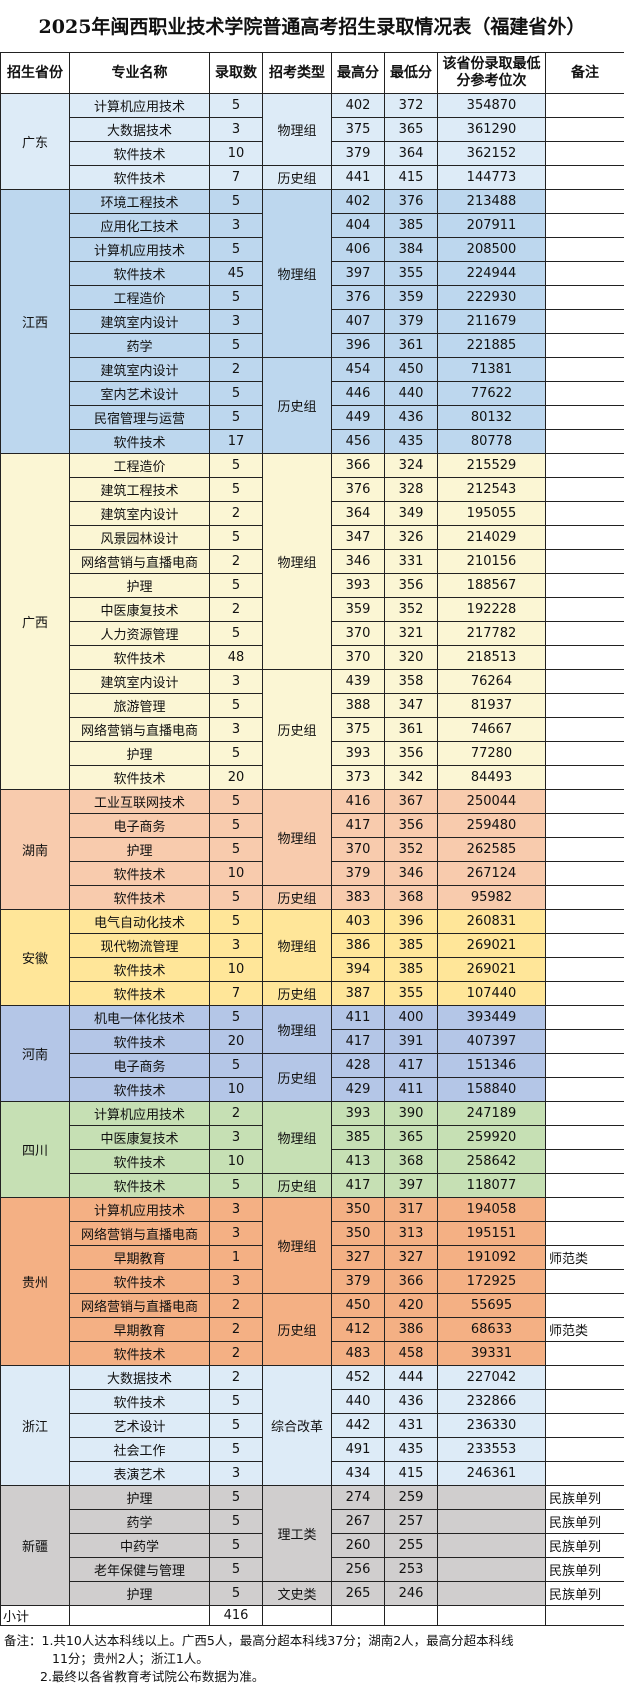 The image size is (624, 1696). Describe the element at coordinates (491, 441) in the screenshot. I see `min-rank: 80778` at that location.